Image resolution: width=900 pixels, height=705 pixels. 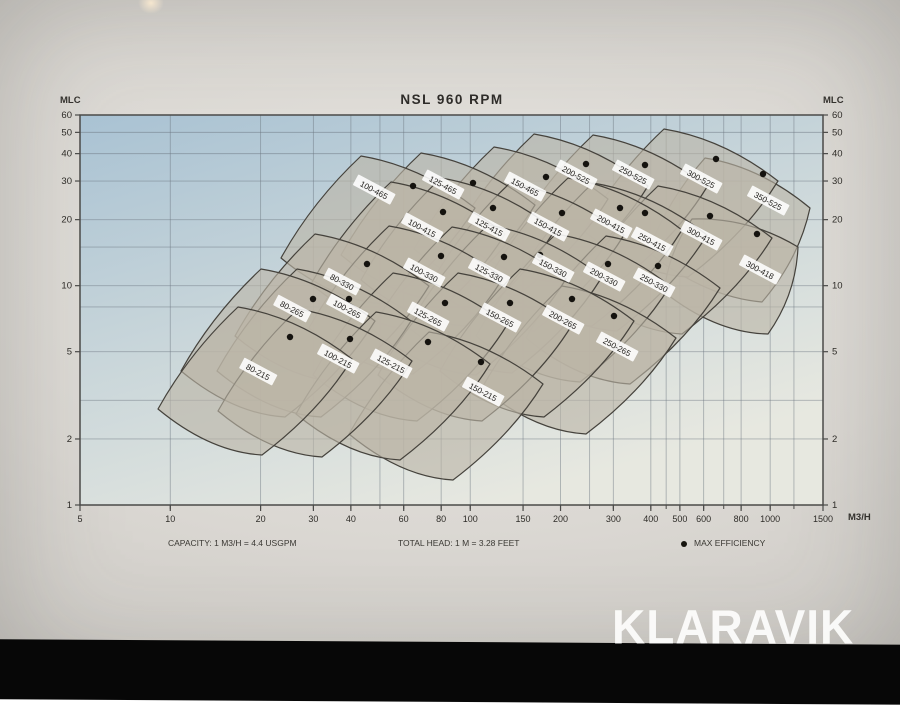 What do you see at coordinates (69, 505) in the screenshot?
I see `y-tick-label-left: 1` at bounding box center [69, 505].